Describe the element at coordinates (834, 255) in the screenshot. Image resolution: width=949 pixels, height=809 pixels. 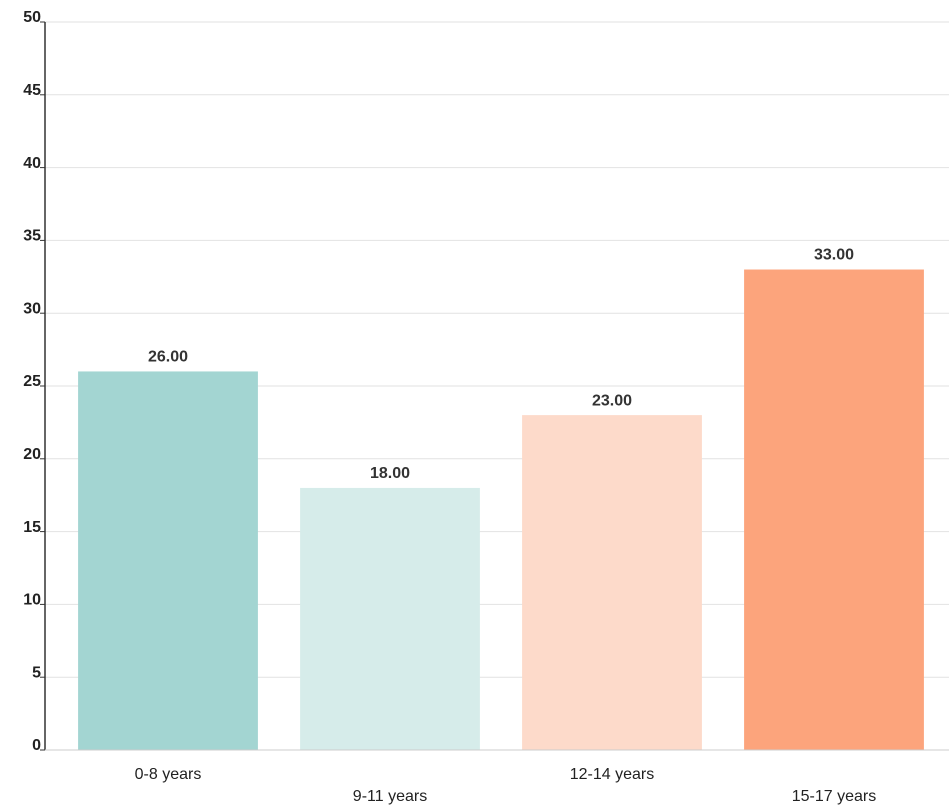
I see `value-label: 33.00` at that location.